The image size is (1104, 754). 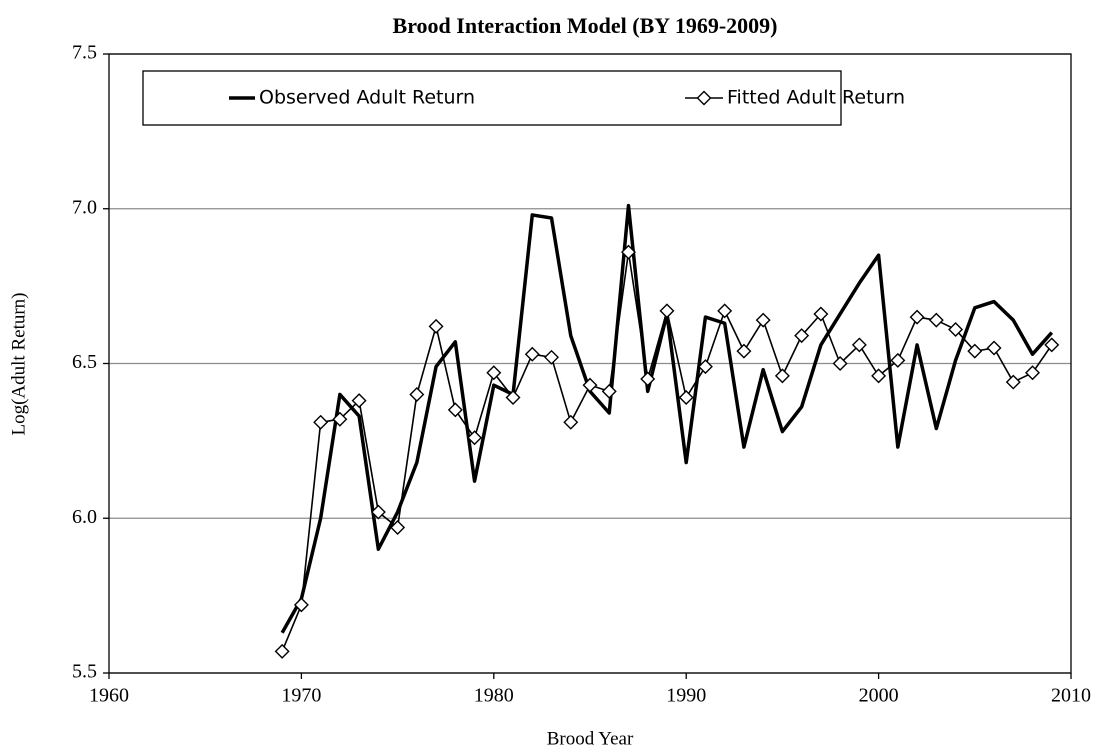 What do you see at coordinates (686, 696) in the screenshot?
I see `x-tick-label: 1990` at bounding box center [686, 696].